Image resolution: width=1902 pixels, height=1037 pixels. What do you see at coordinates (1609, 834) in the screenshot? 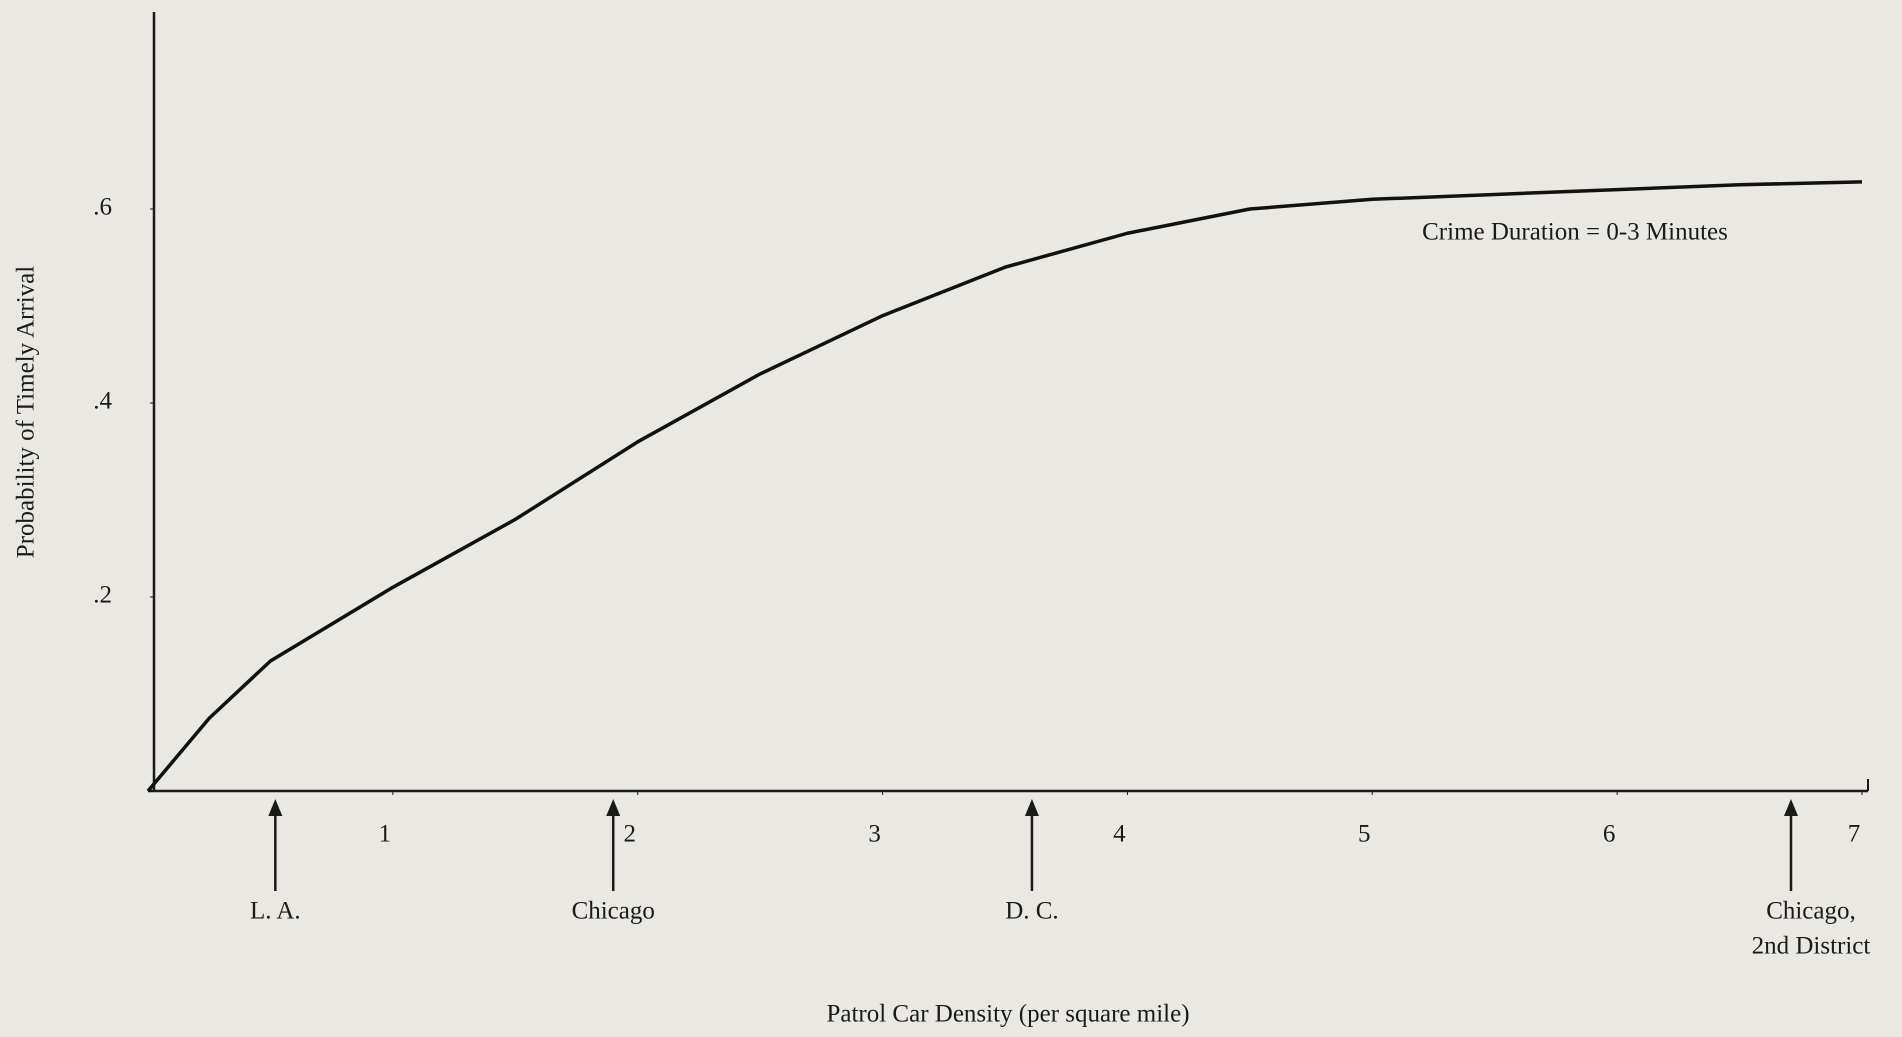
I see `x-tick-label: 6` at bounding box center [1609, 834].